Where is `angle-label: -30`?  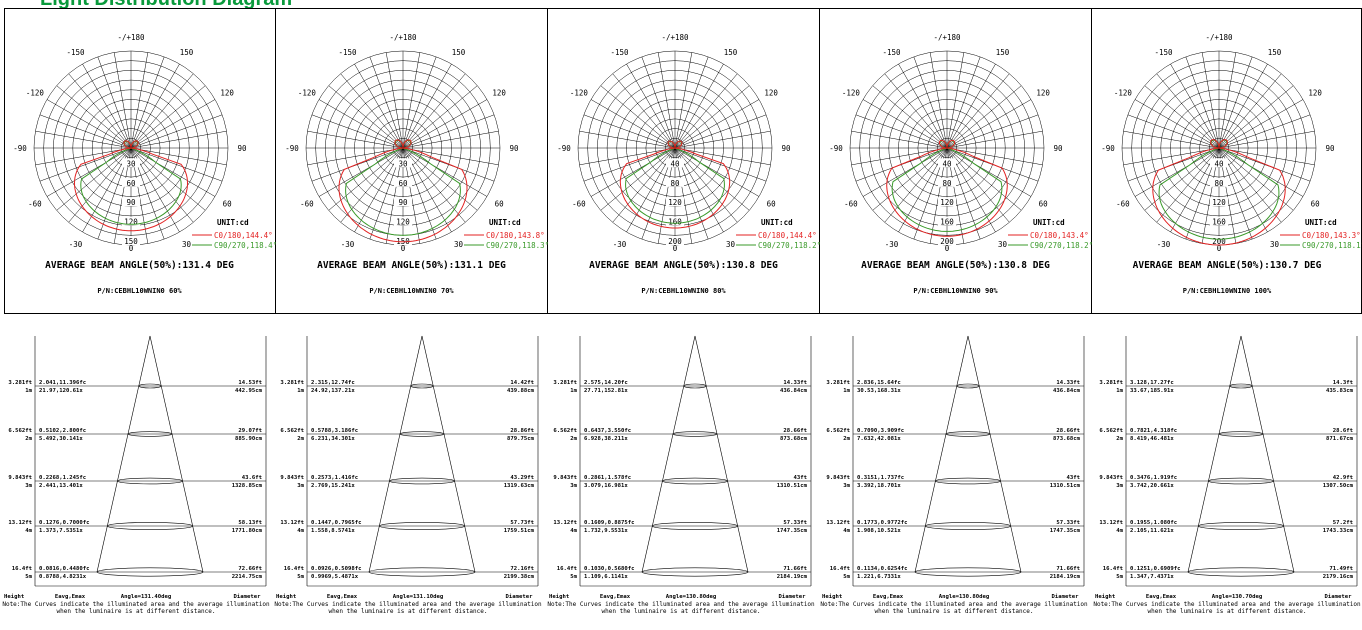
angle-label: -30 is located at coordinates (348, 244).